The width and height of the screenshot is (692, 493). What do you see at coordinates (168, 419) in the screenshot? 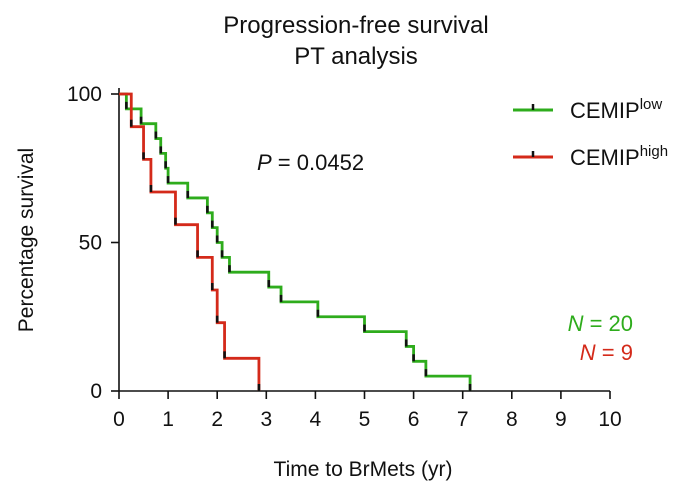
I see `x-tick-label: 1` at bounding box center [168, 419].